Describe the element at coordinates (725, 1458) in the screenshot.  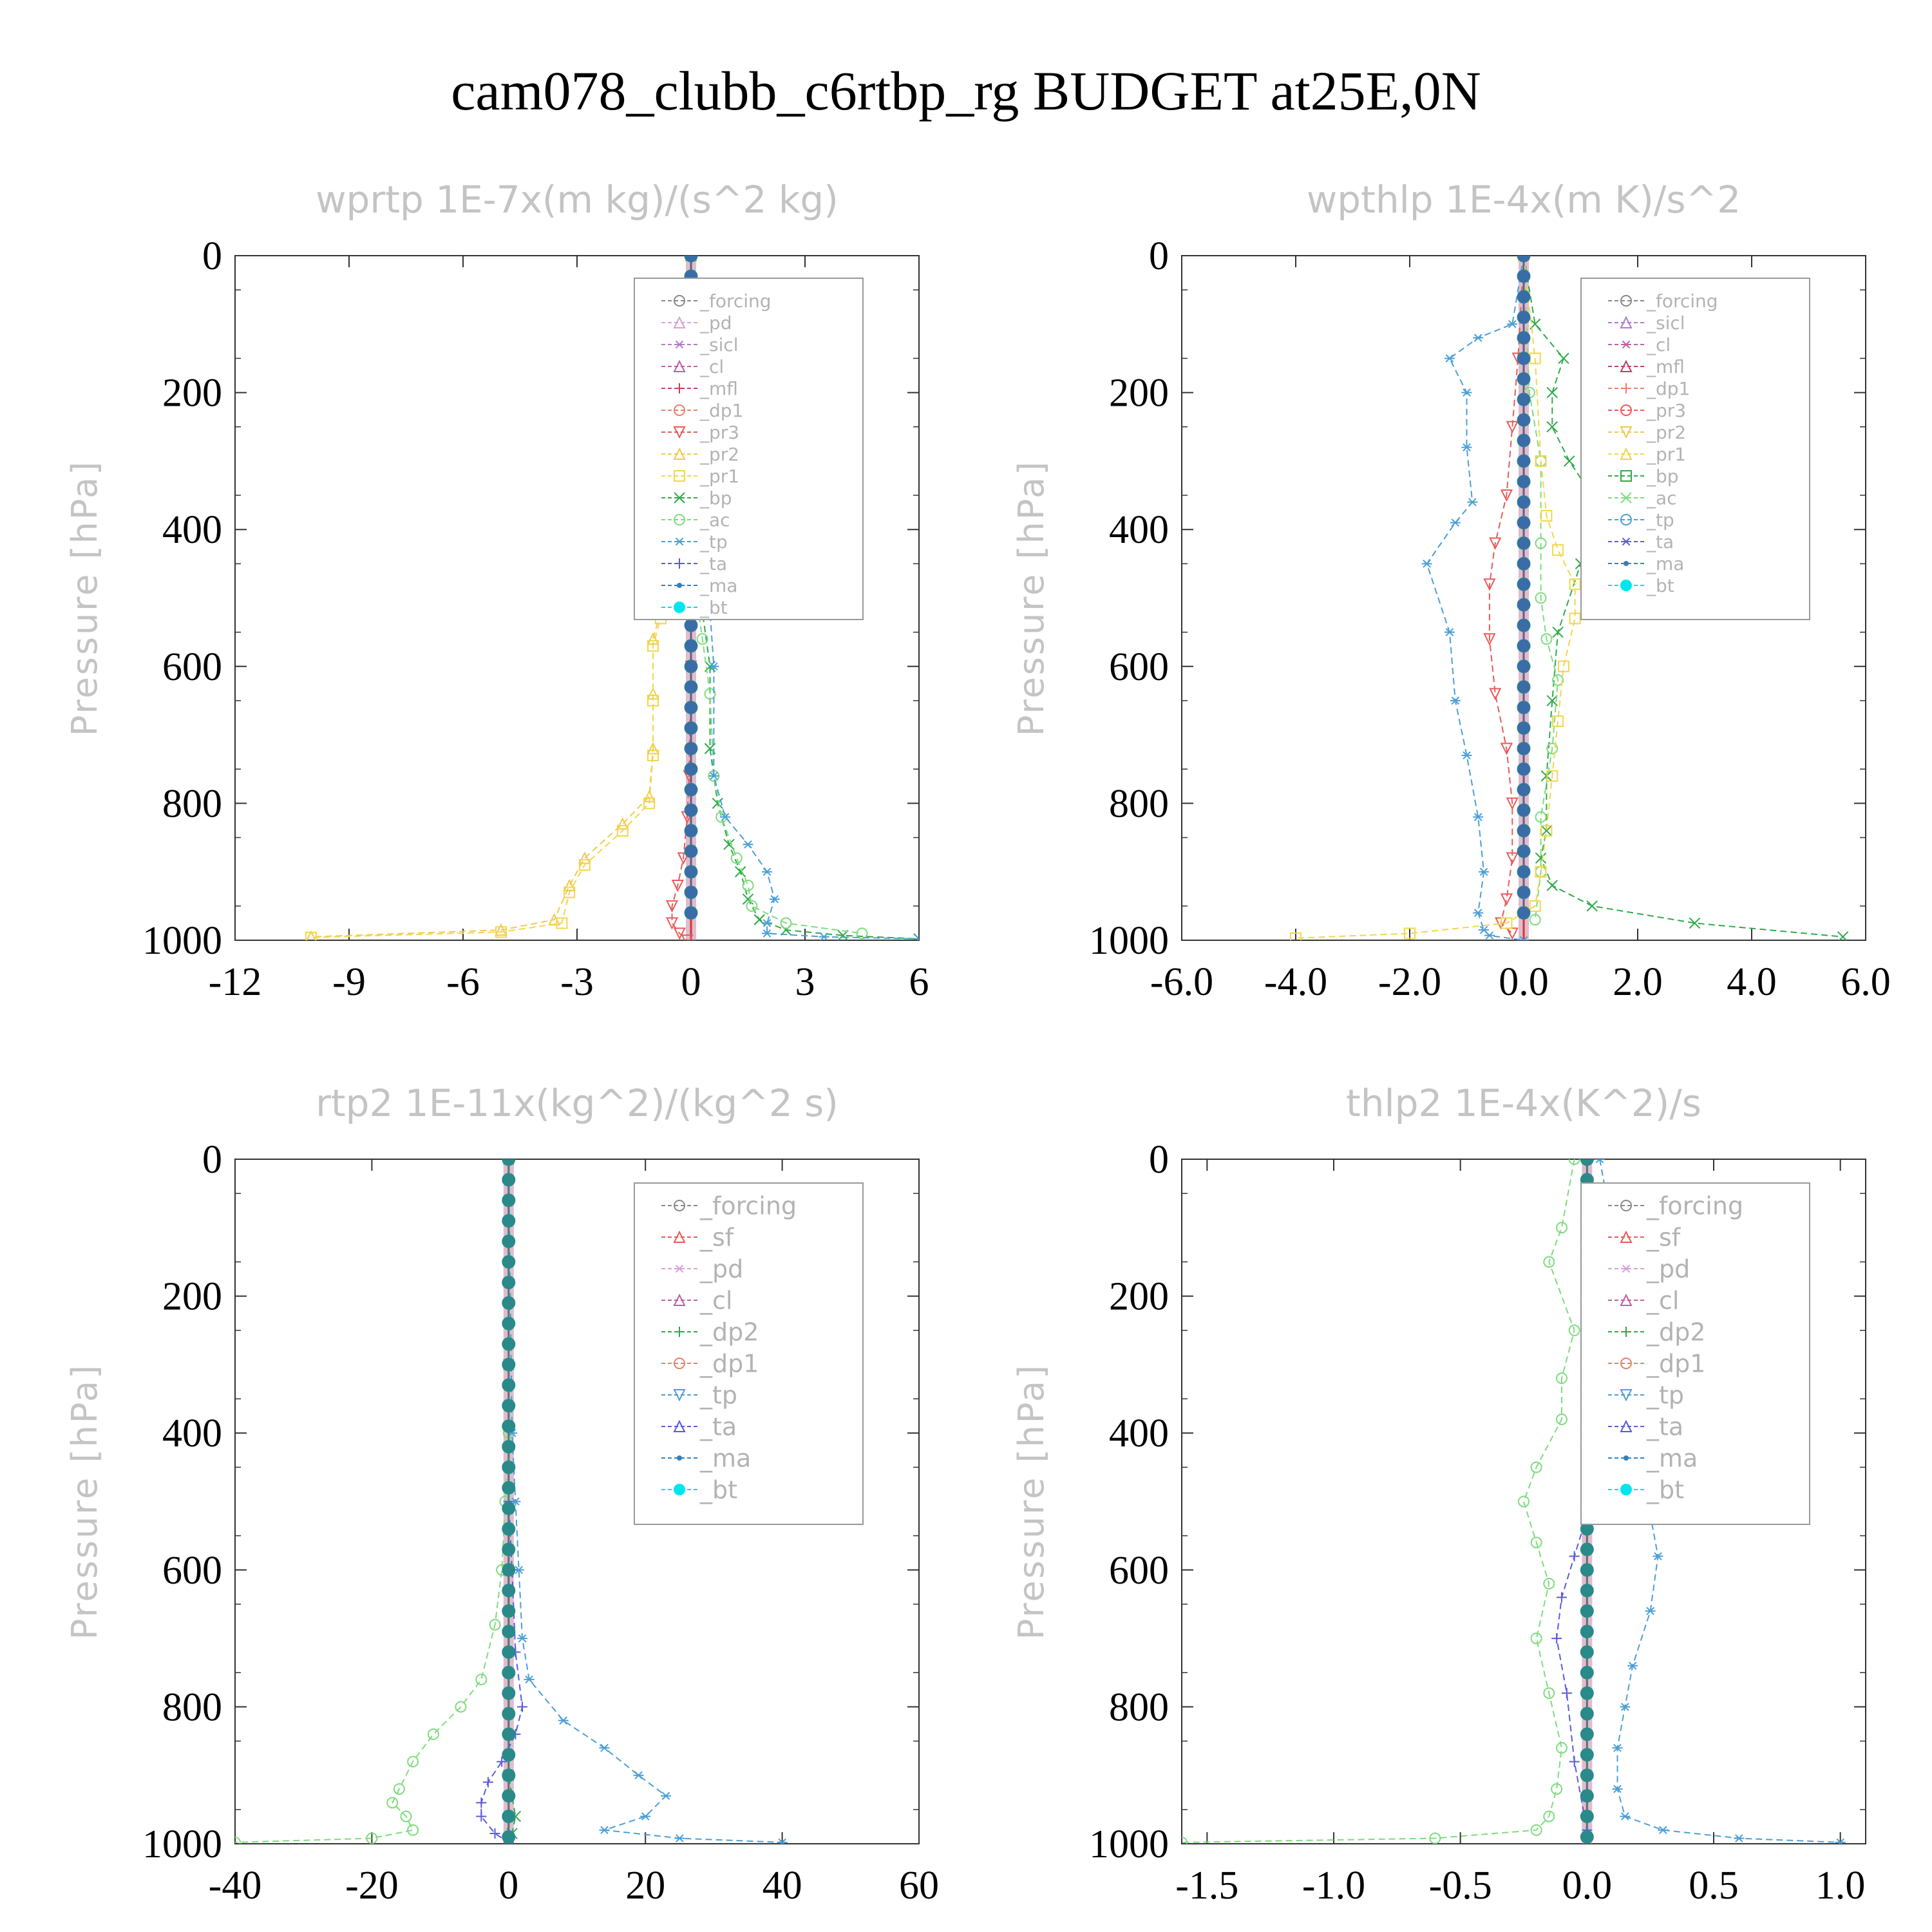
I see `legend-label: _ma` at that location.